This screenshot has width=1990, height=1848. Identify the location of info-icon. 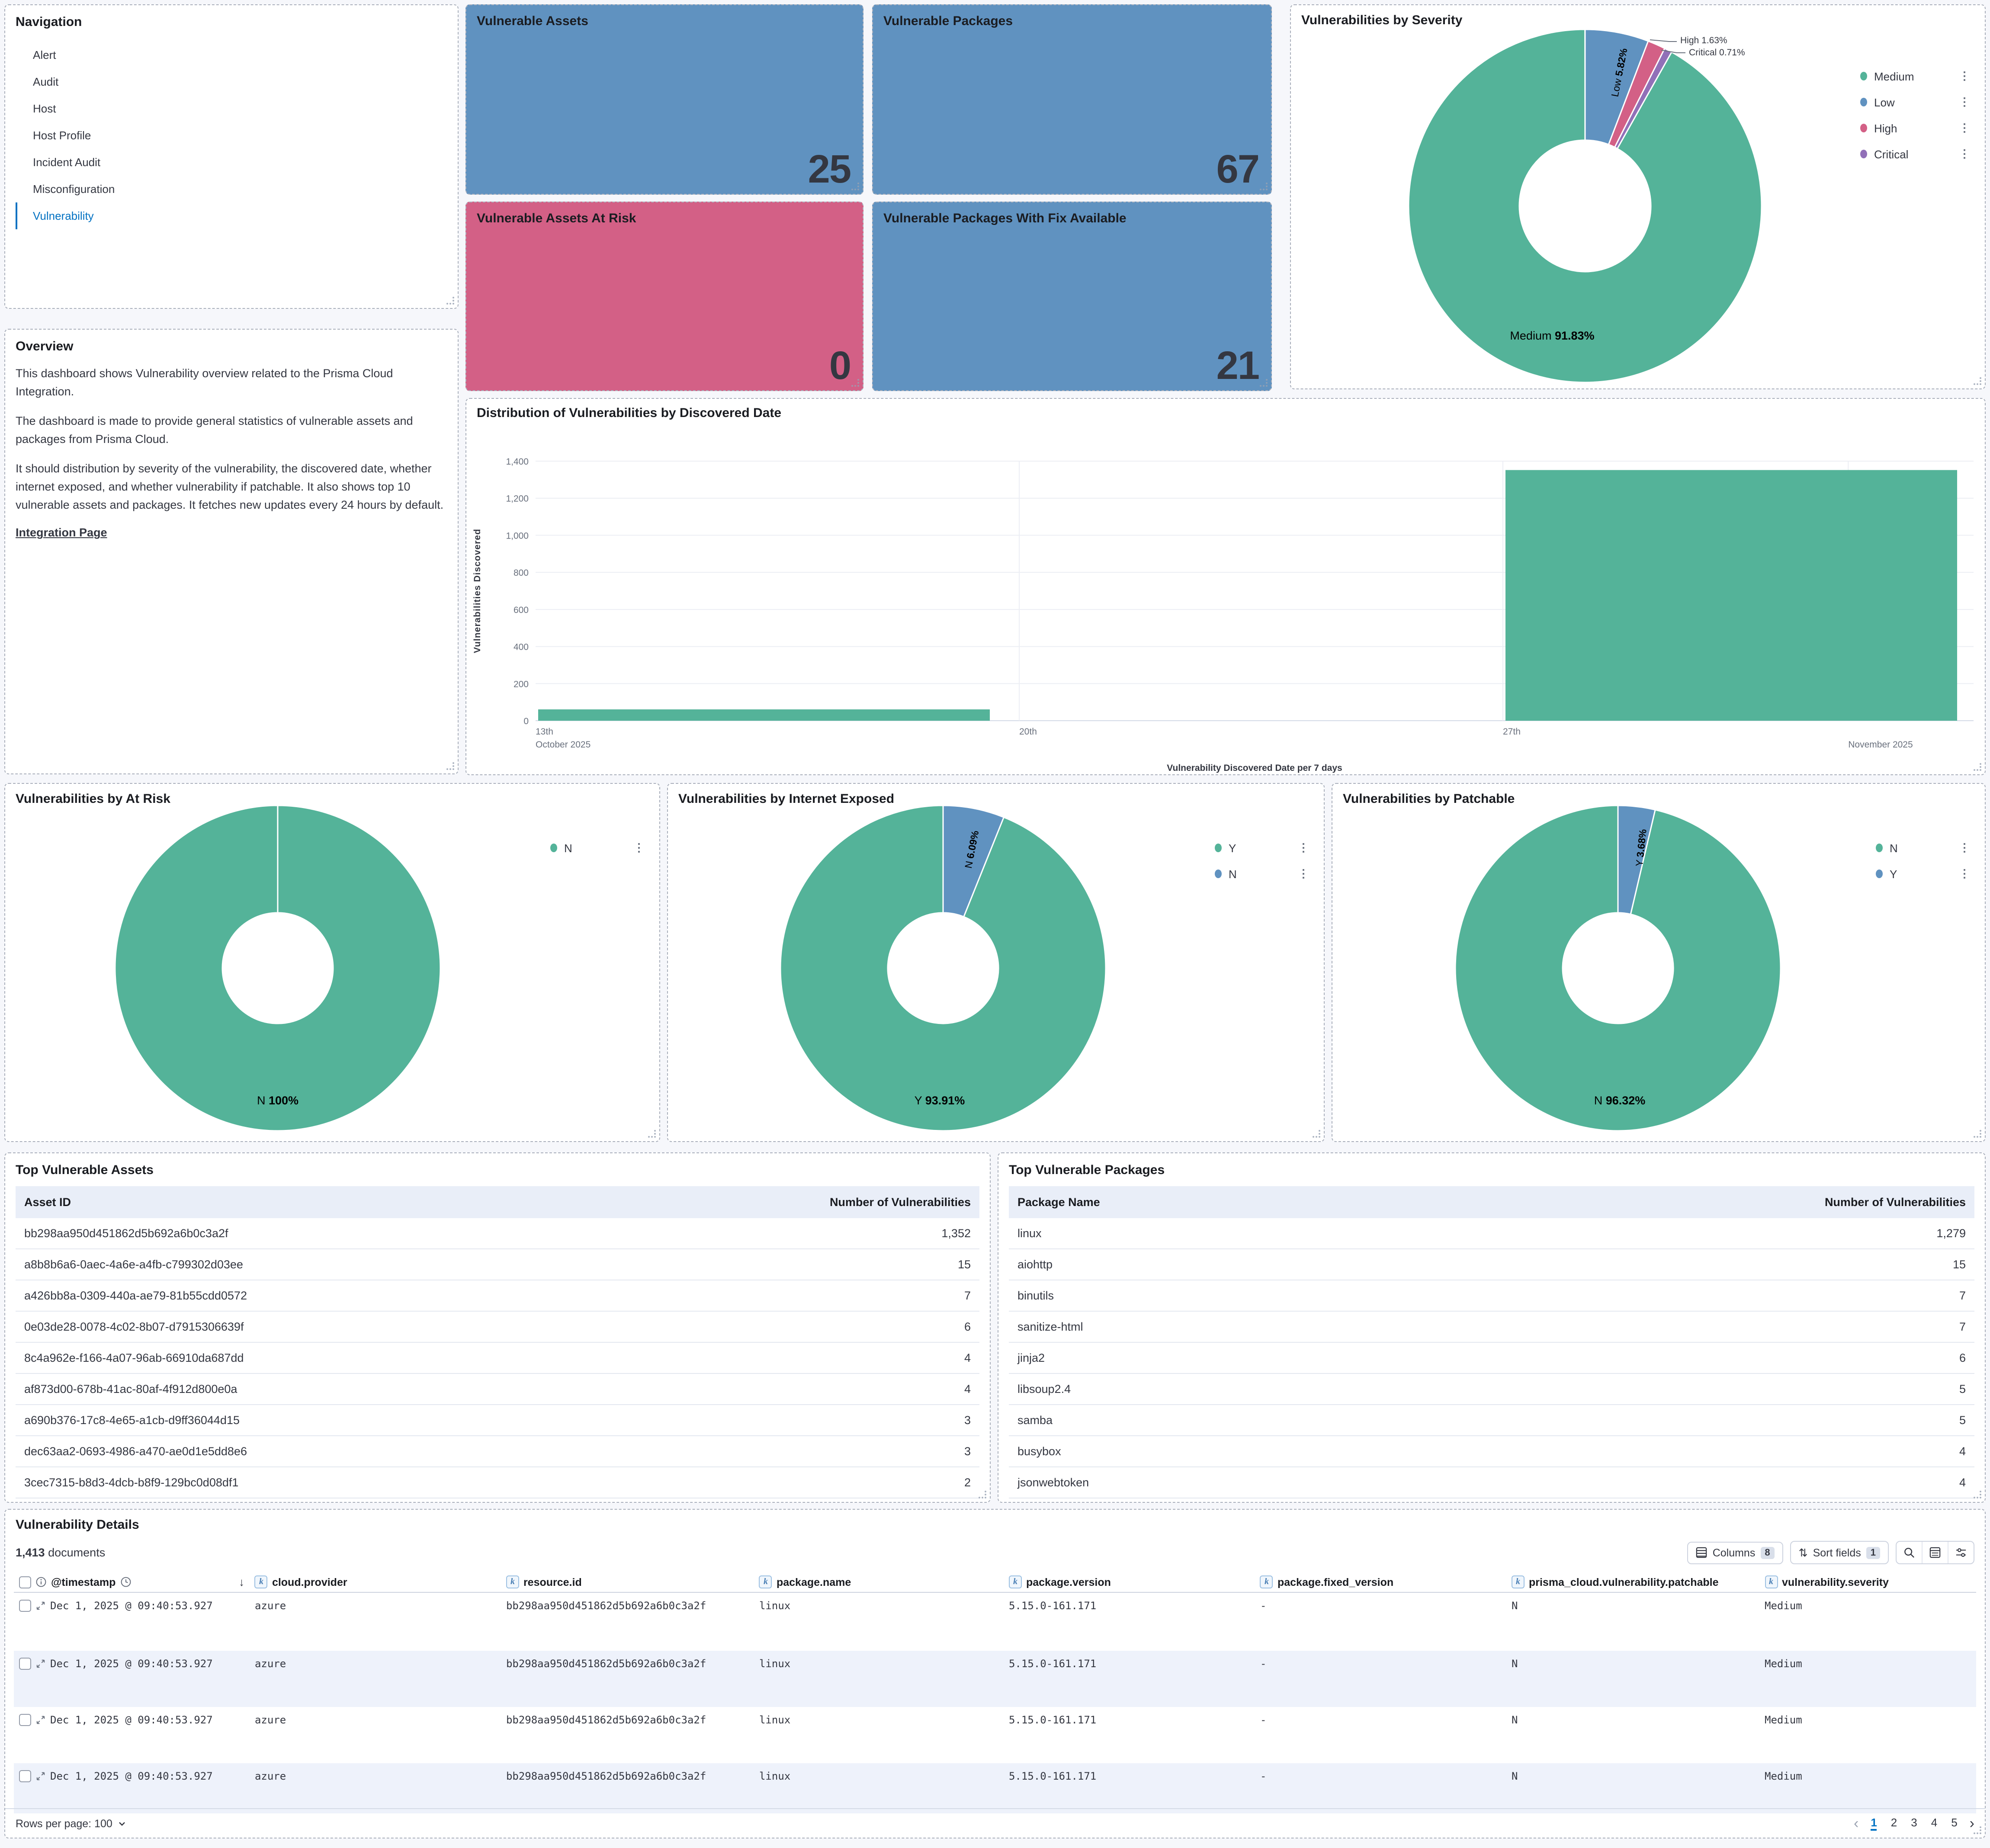
(41, 1582).